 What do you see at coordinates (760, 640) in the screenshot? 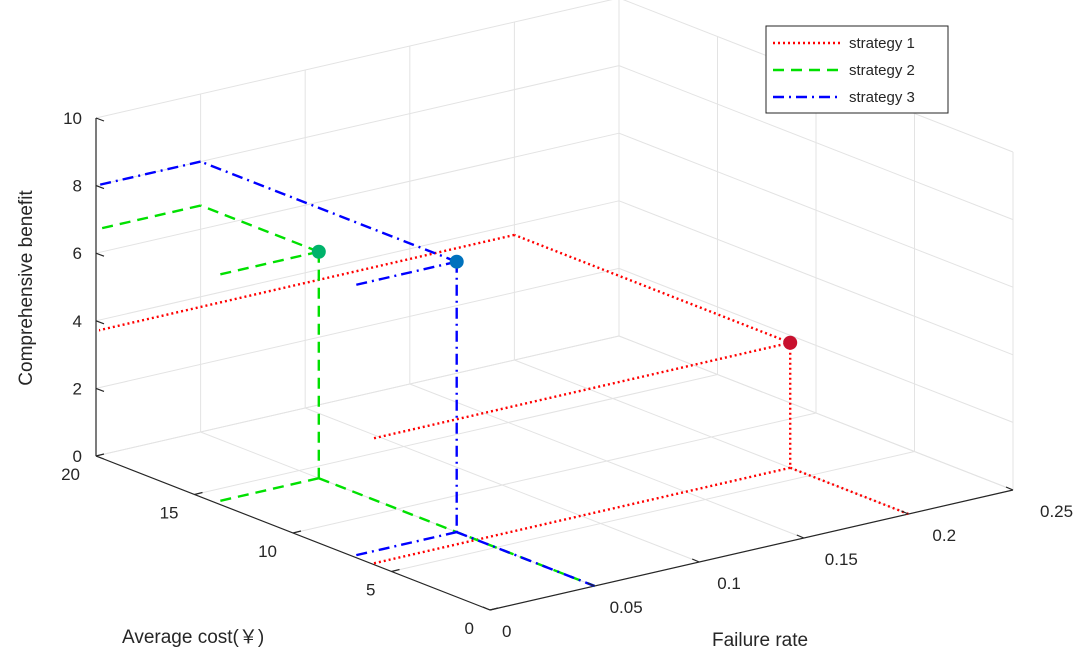
I see `x-axis-label: Failure rate` at bounding box center [760, 640].